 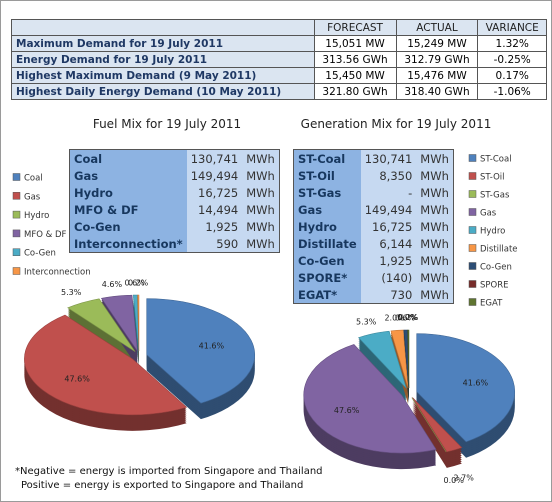 What do you see at coordinates (492, 232) in the screenshot?
I see `legend-label: Hydro` at bounding box center [492, 232].